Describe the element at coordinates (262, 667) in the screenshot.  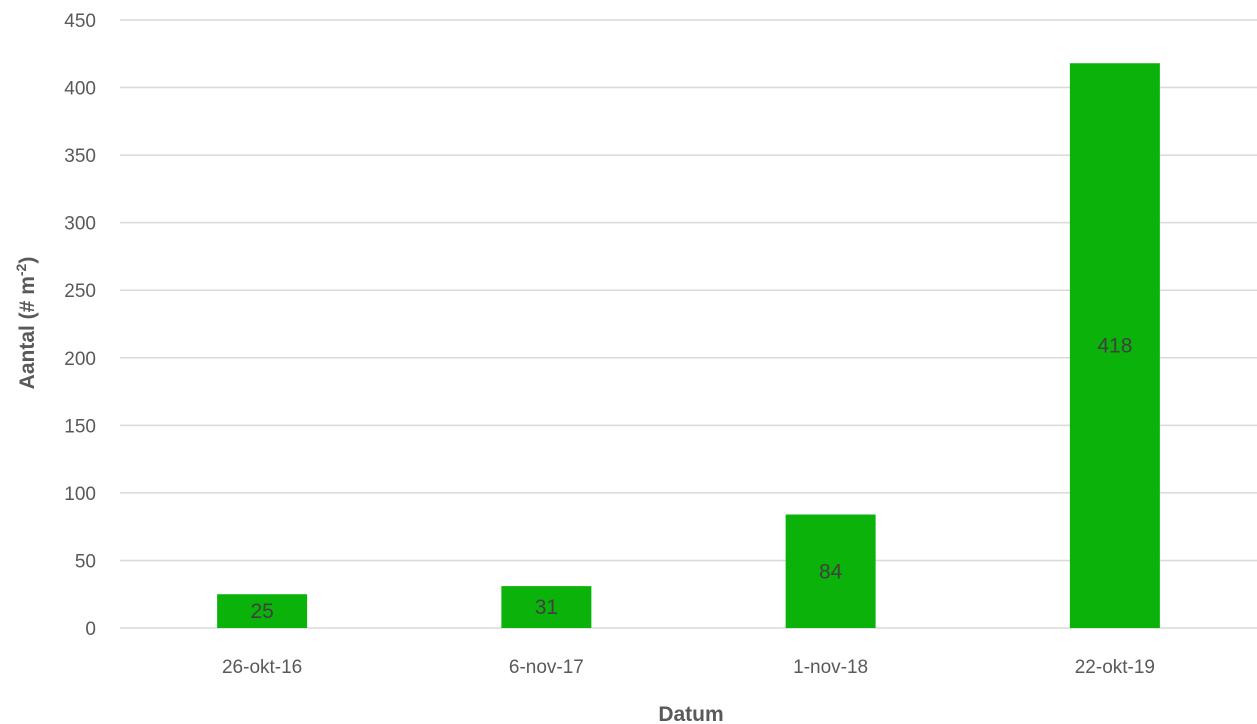
I see `x-tick-label: 26-okt-16` at that location.